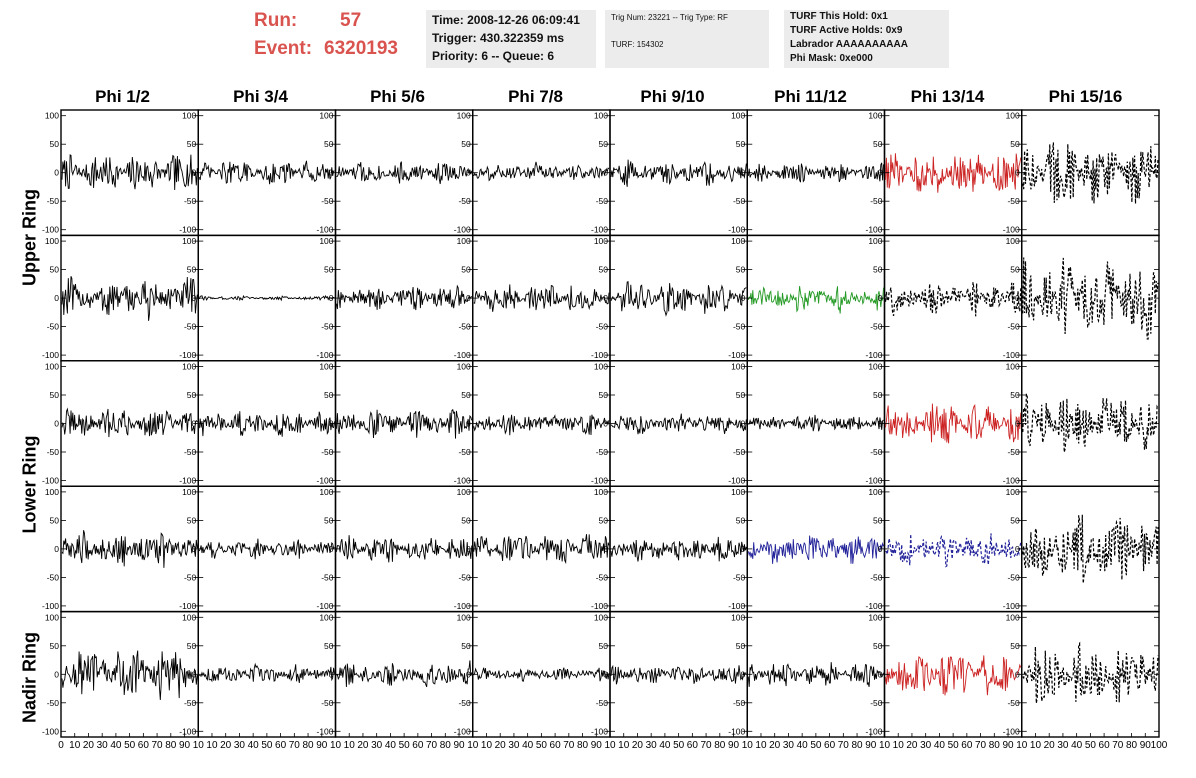 The image size is (1196, 778). Describe the element at coordinates (122, 96) in the screenshot. I see `column-title-phi-1-2: Phi 1/2` at that location.